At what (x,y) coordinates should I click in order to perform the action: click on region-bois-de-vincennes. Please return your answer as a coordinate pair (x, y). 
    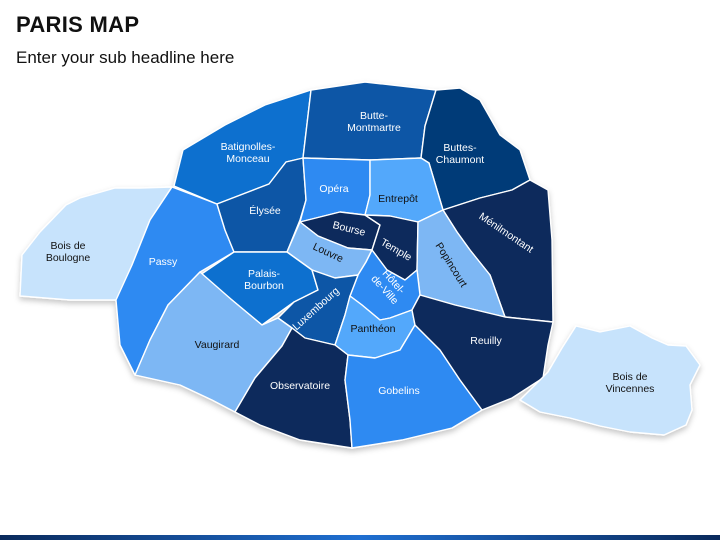
    Looking at the image, I should click on (610, 380).